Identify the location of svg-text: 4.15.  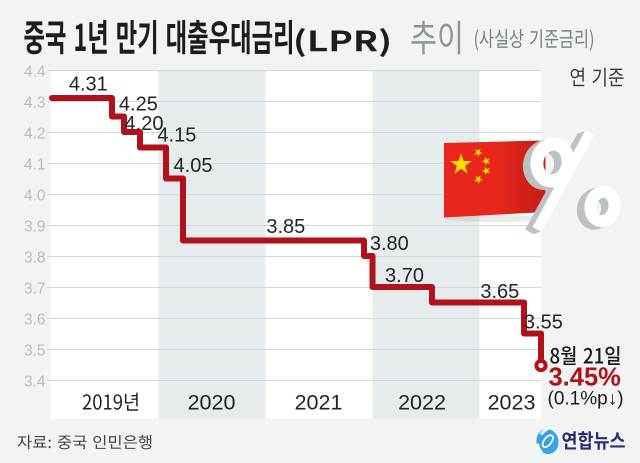
(176, 135).